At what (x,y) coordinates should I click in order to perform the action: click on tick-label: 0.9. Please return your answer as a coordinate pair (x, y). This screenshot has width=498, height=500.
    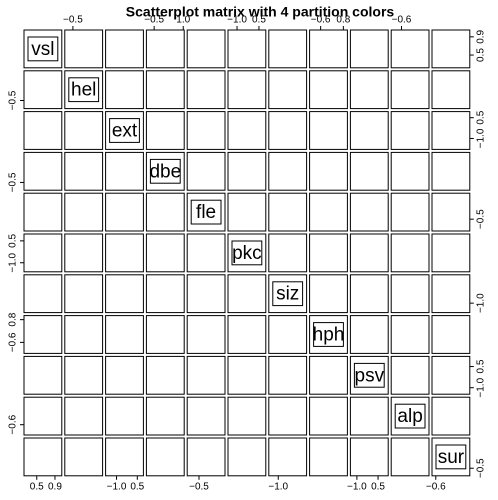
    Looking at the image, I should click on (480, 36).